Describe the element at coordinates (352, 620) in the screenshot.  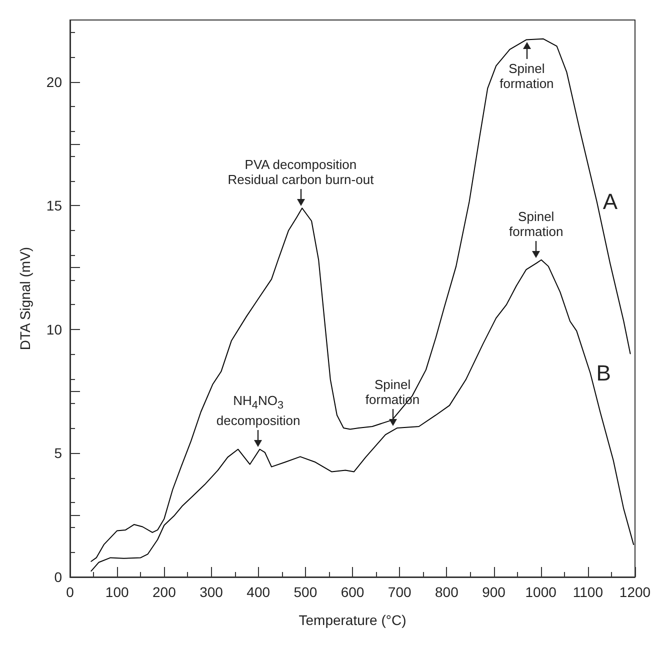
I see `x-axis-title: Temperature (°C)` at that location.